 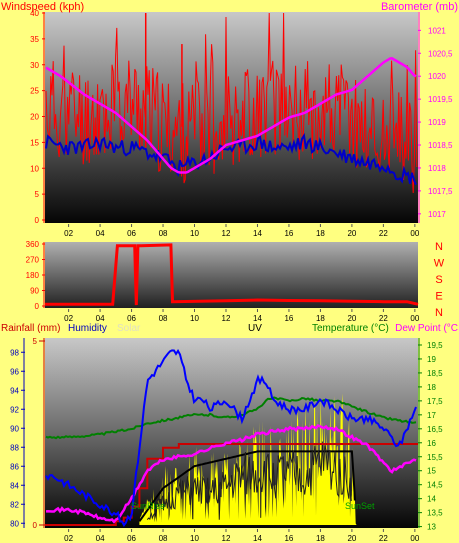 What do you see at coordinates (14, 352) in the screenshot?
I see `humidity-tick-label: 98` at bounding box center [14, 352].